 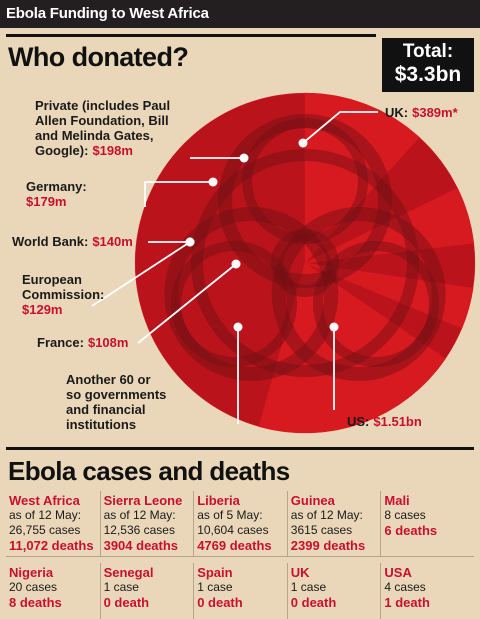 What do you see at coordinates (46, 201) in the screenshot?
I see `slice-value: $179m` at bounding box center [46, 201].